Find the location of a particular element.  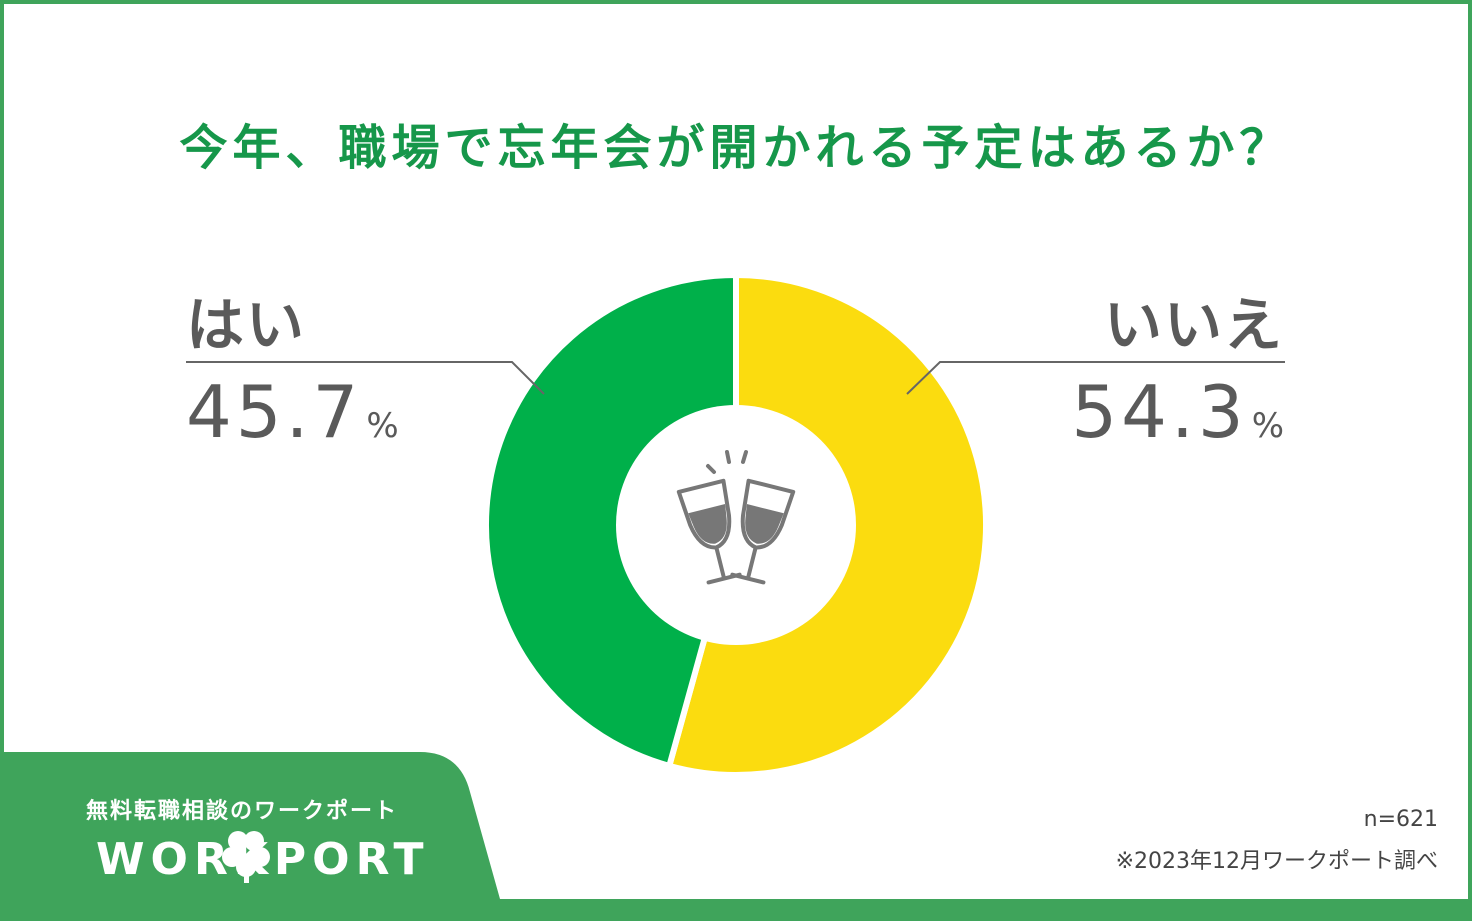

sample-size: n=621 is located at coordinates (1400, 819).